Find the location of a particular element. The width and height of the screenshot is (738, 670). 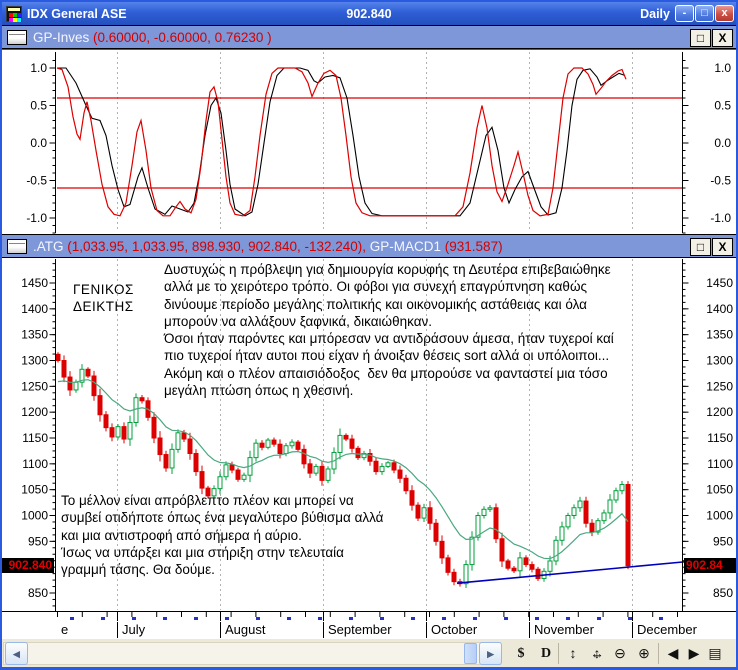

window-title: IDX General ASE is located at coordinates (77, 13).